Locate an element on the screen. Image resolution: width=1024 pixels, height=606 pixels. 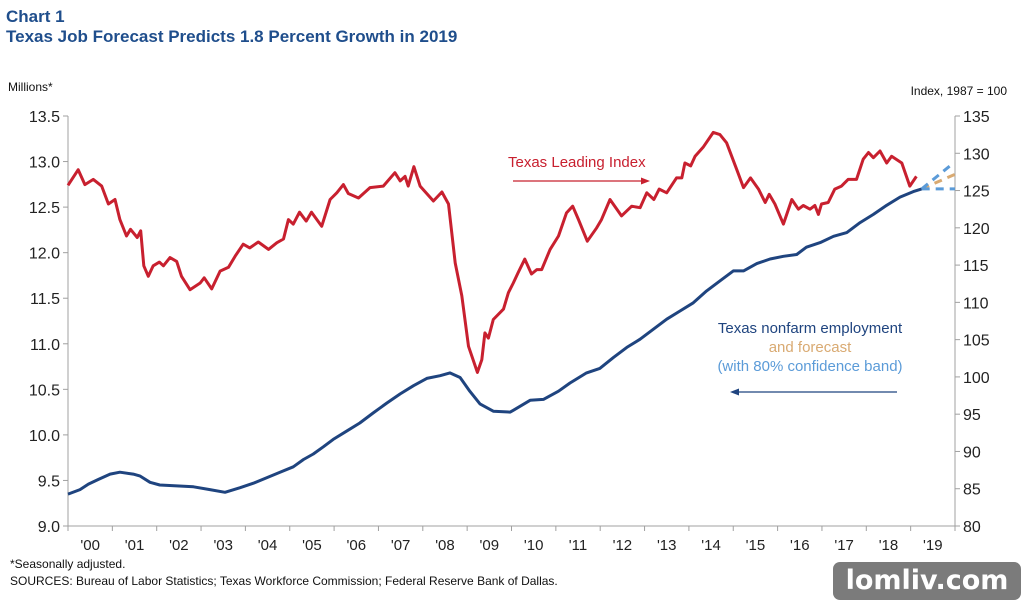
left-tick-label: 10.0 is located at coordinates (44, 436).